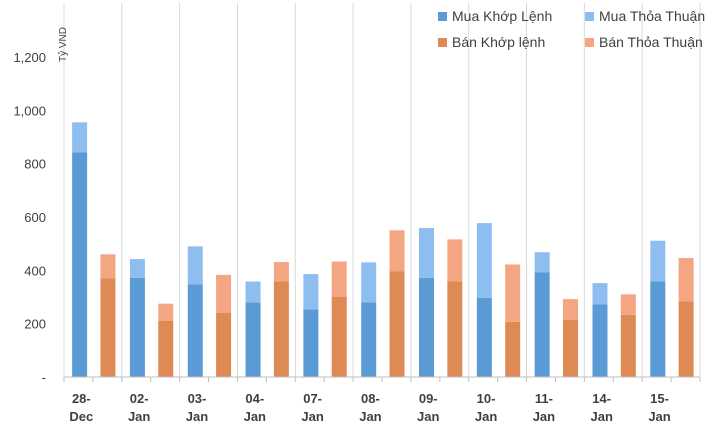  Describe the element at coordinates (35, 164) in the screenshot. I see `y-tick-label: 800` at that location.